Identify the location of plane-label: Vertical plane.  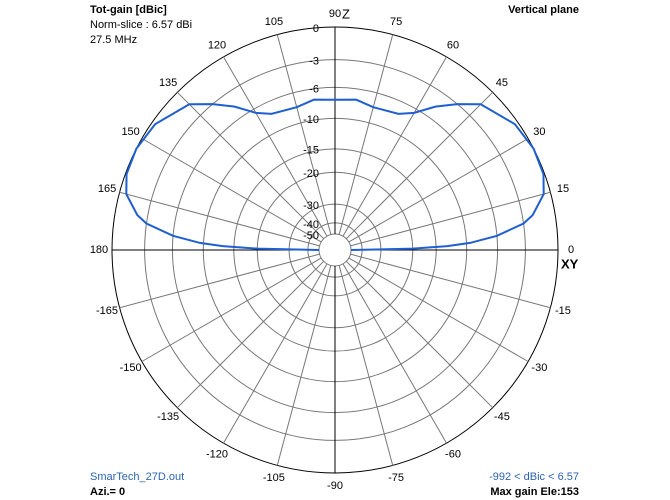
(543, 10).